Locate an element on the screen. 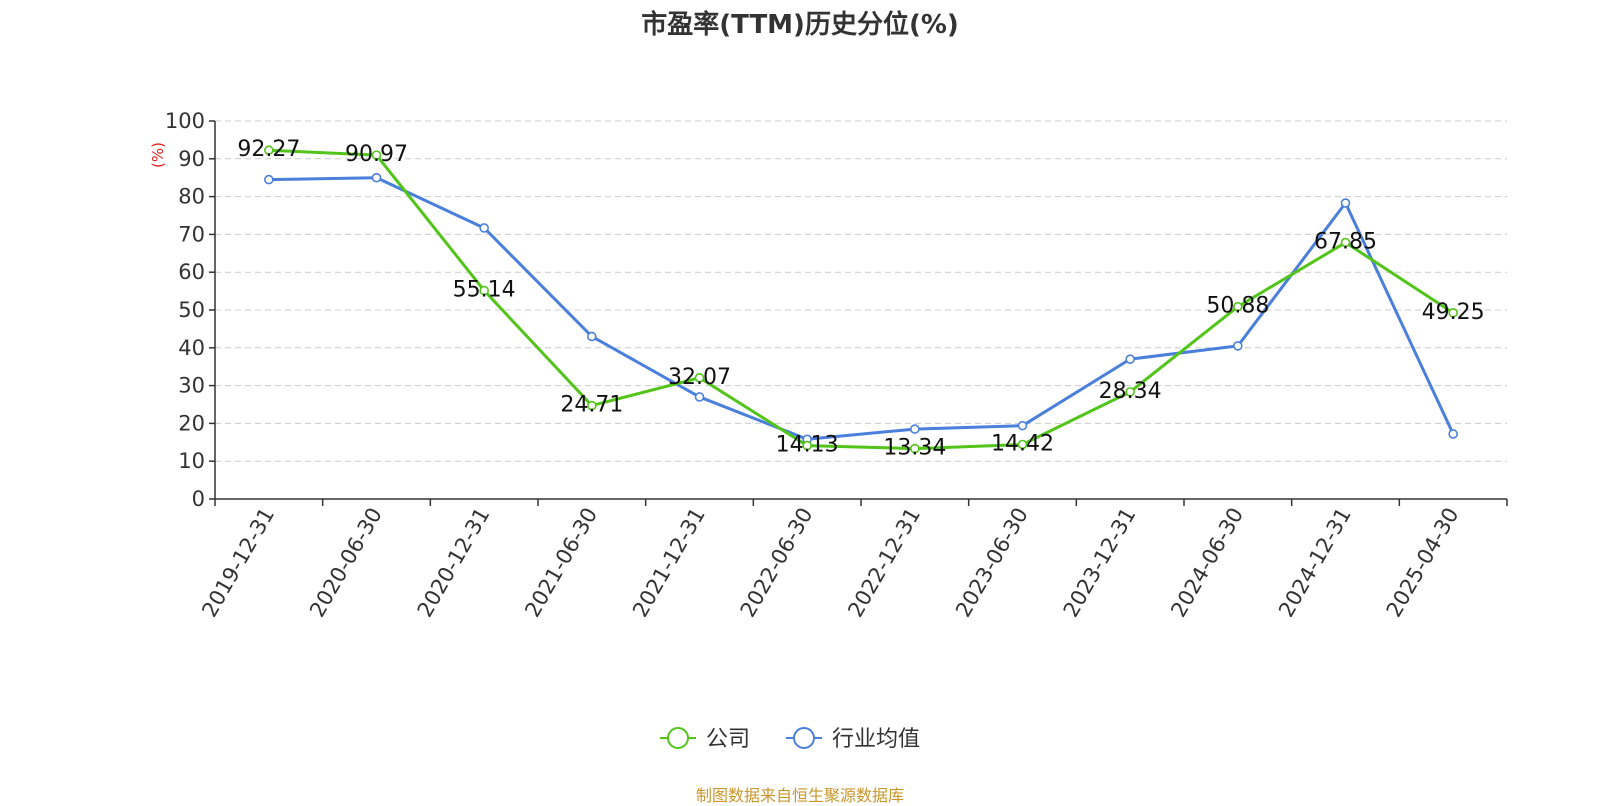  x-tick-label: 2021-06-30 is located at coordinates (561, 563).